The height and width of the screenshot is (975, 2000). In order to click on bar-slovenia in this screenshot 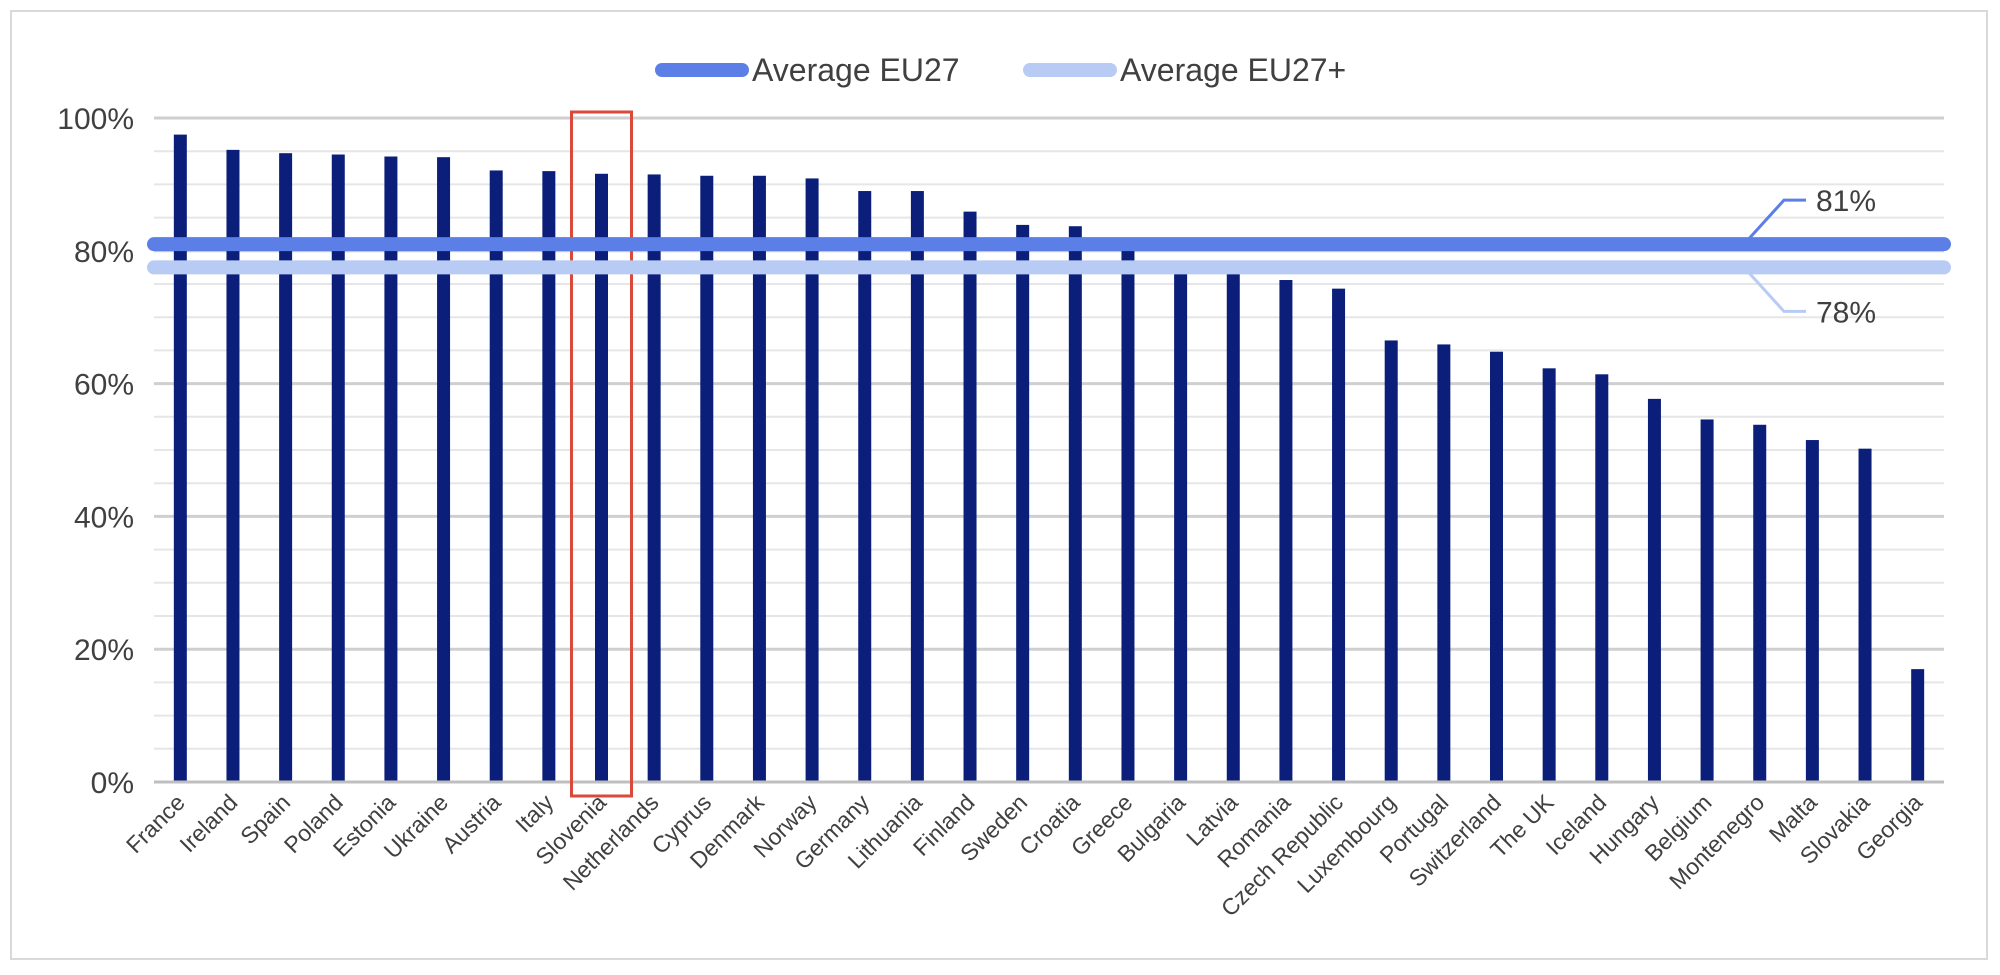, I will do `click(601, 477)`.